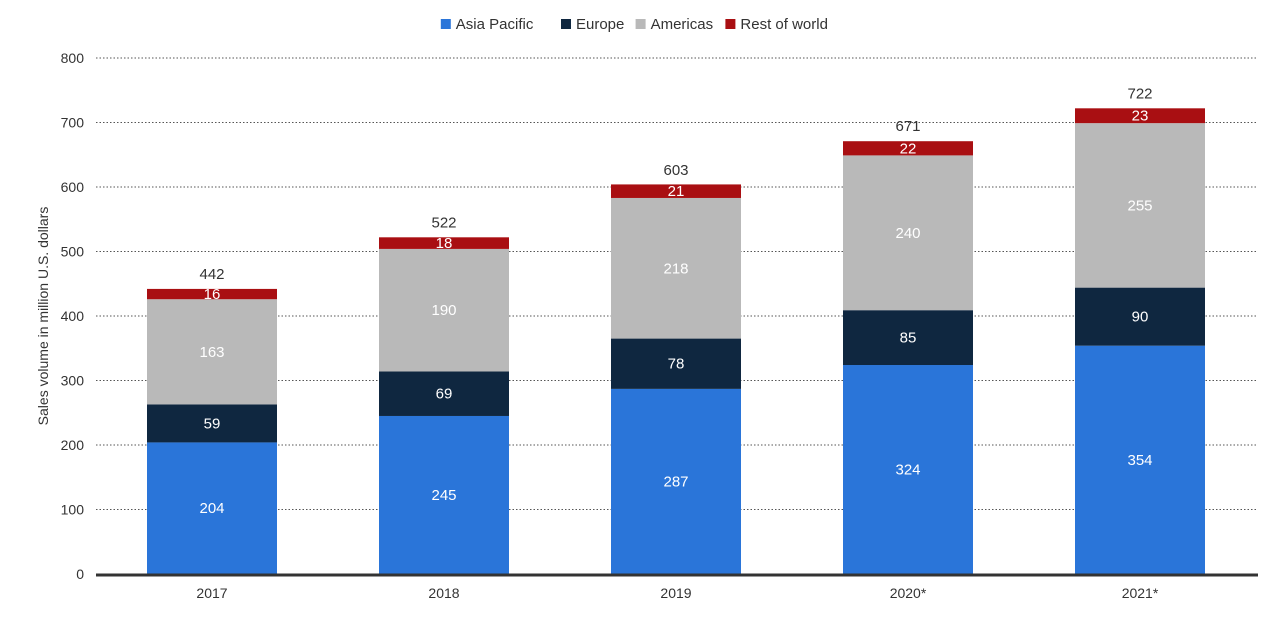  Describe the element at coordinates (43, 316) in the screenshot. I see `y-axis-label: Sales volume in million U.S. dollars` at that location.